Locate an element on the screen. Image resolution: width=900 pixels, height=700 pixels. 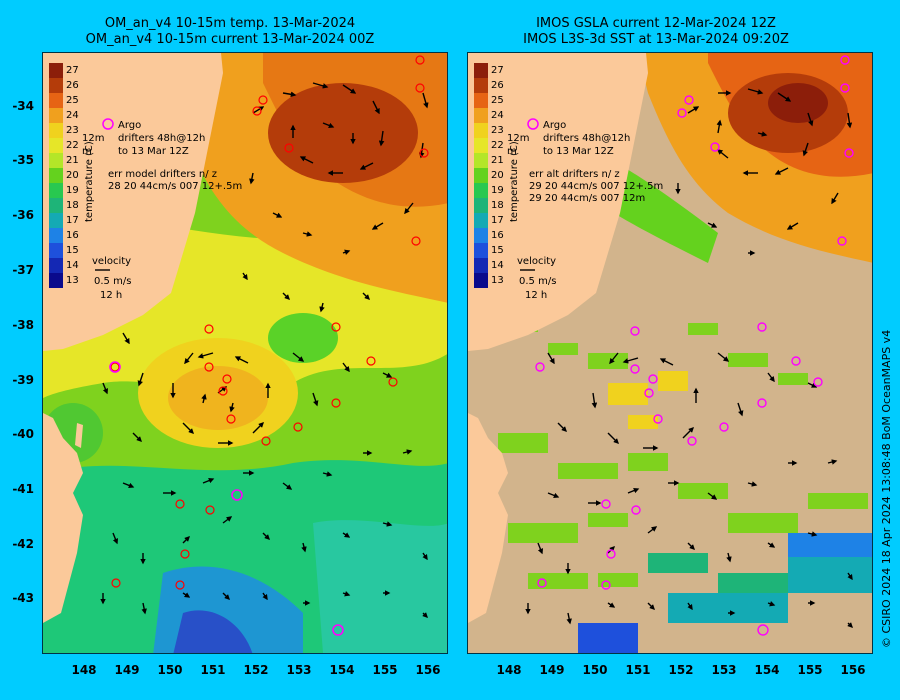
lon-tick-right: 152 is located at coordinates (681, 670).